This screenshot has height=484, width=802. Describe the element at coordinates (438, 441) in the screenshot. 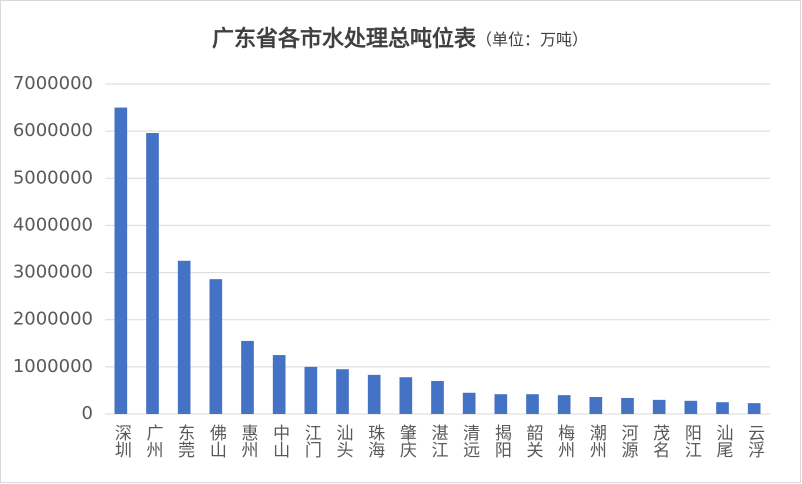

I see `x-tick-label: 湛江` at that location.